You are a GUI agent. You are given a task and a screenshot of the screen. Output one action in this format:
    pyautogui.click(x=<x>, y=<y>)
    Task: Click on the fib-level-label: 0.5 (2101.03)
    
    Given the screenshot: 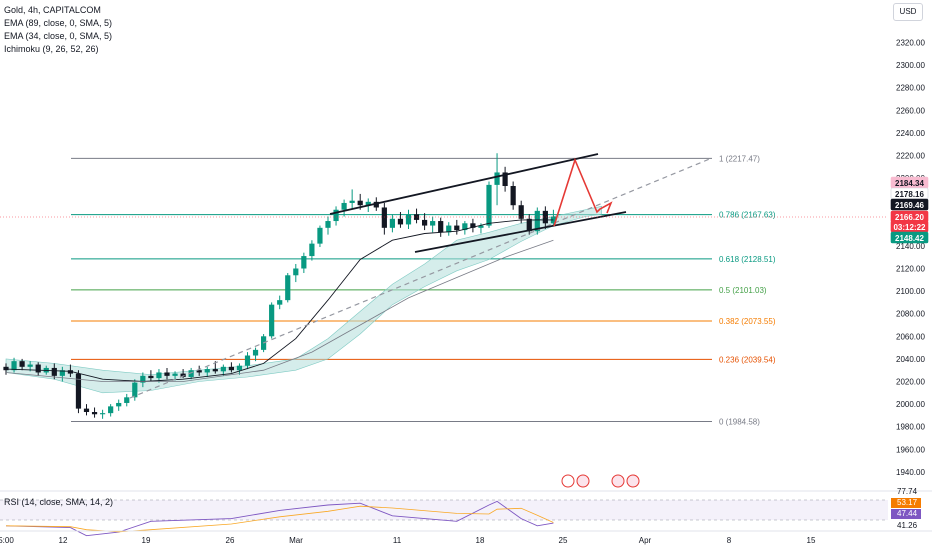 What is the action you would take?
    pyautogui.click(x=743, y=290)
    